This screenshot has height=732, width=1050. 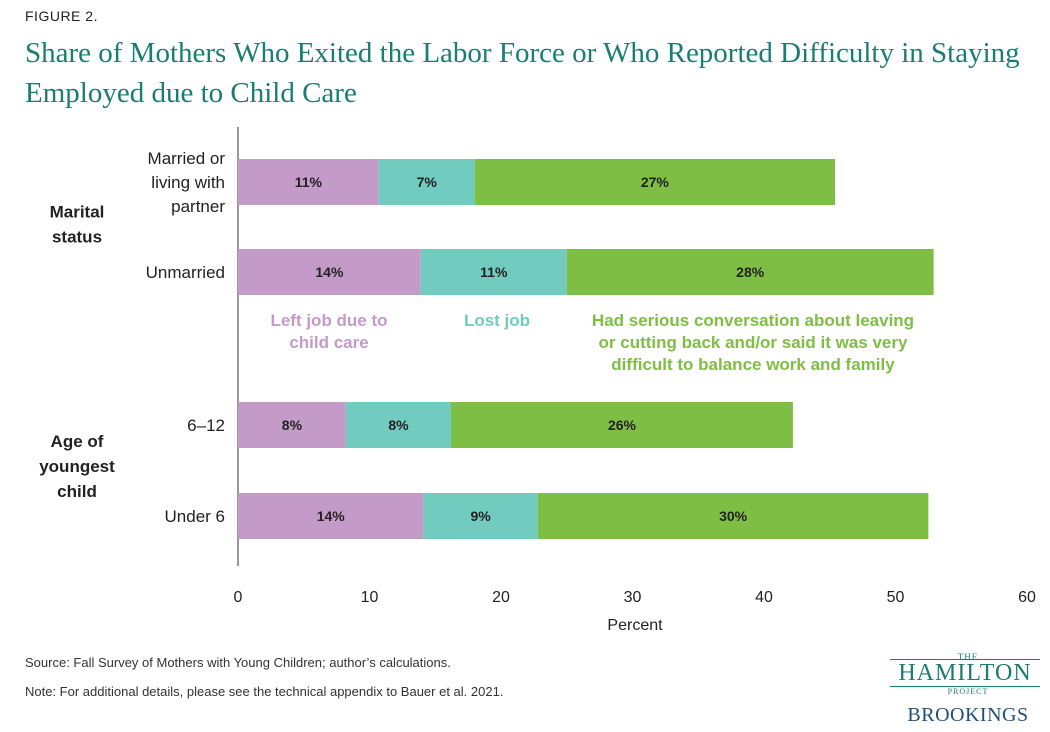 What do you see at coordinates (501, 597) in the screenshot?
I see `x-tick-label: 20` at bounding box center [501, 597].